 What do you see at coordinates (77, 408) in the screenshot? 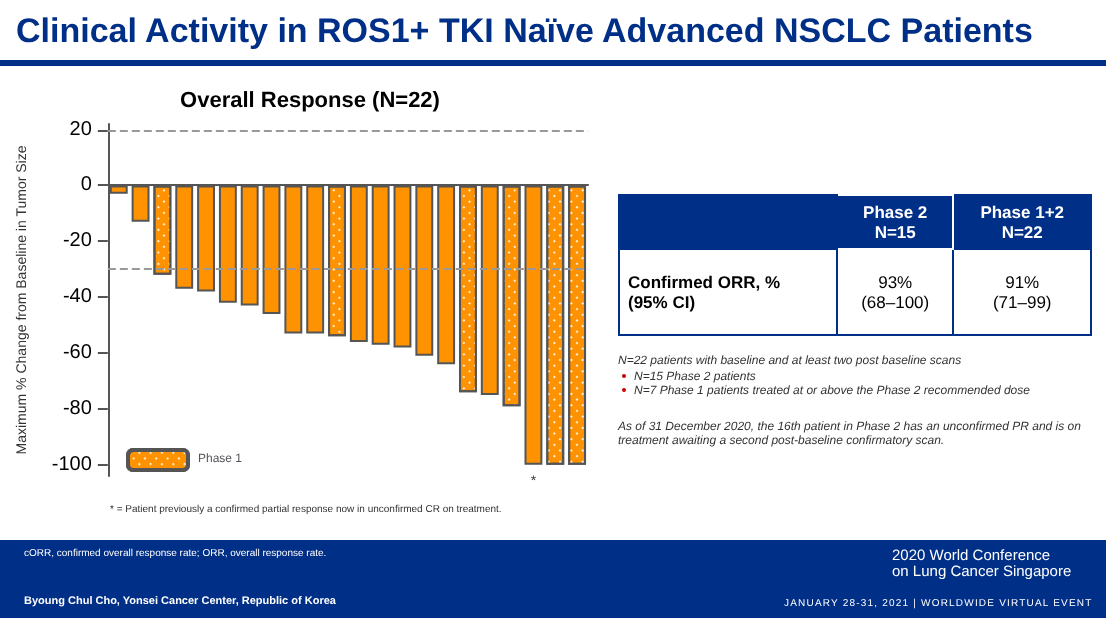
I see `y-tick-label: -80` at bounding box center [77, 408].